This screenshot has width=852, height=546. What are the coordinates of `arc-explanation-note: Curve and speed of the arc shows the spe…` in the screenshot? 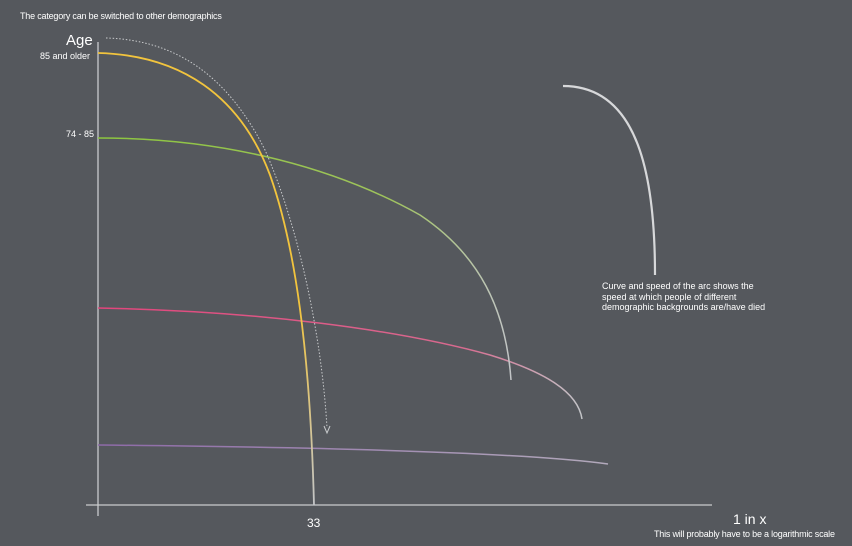 It's located at (684, 296).